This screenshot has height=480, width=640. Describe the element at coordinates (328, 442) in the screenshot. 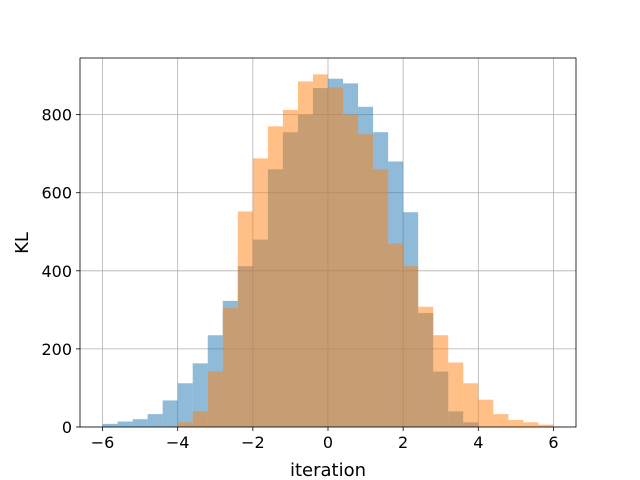

I see `x-tick-label: 0` at that location.